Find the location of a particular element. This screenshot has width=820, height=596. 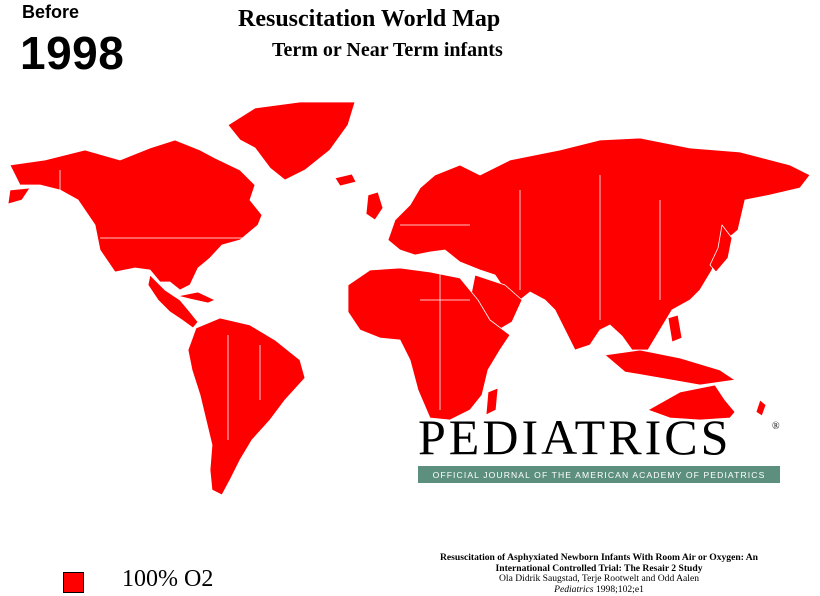

era-year: 1998 is located at coordinates (72, 53).